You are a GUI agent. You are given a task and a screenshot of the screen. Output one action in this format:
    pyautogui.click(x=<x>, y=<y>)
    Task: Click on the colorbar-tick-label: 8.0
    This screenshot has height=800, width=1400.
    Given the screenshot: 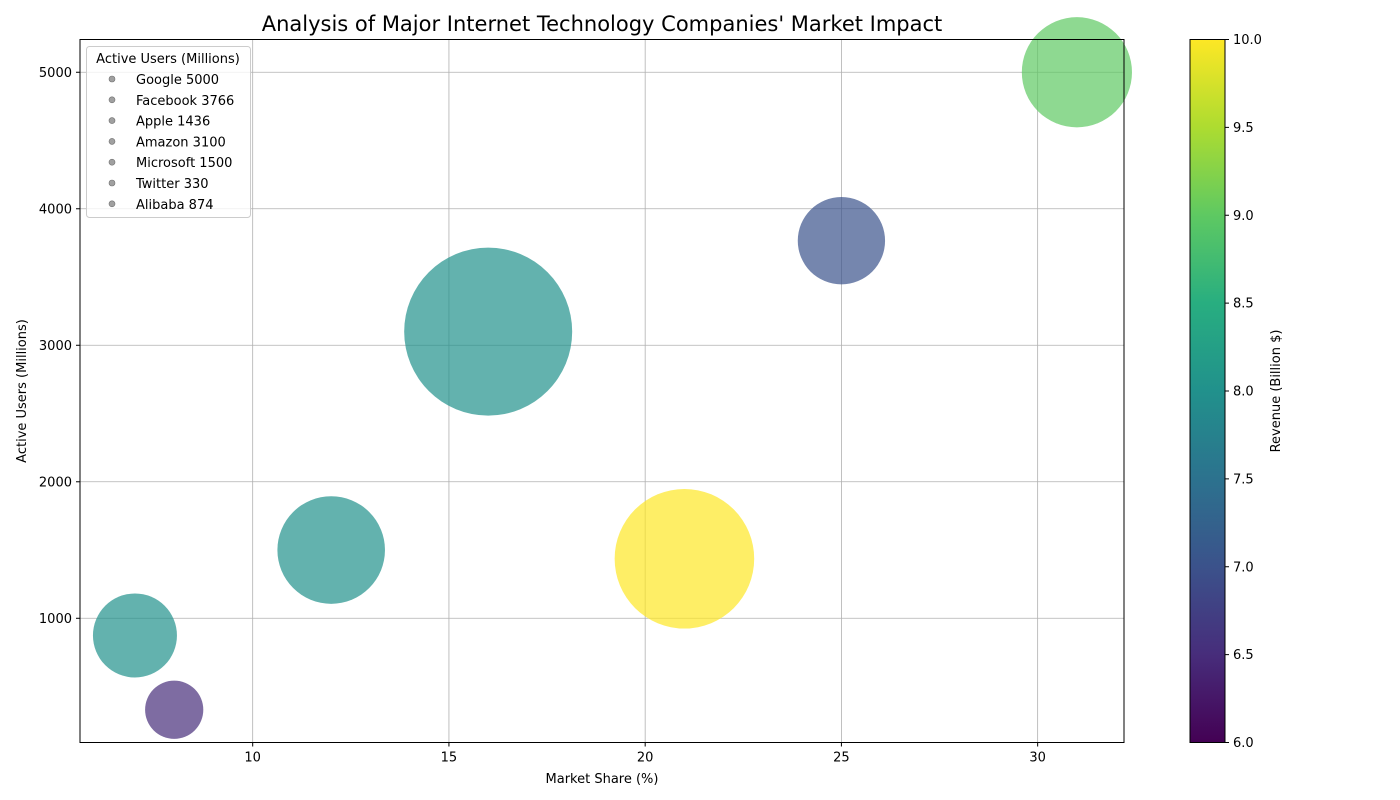 What is the action you would take?
    pyautogui.click(x=1243, y=392)
    